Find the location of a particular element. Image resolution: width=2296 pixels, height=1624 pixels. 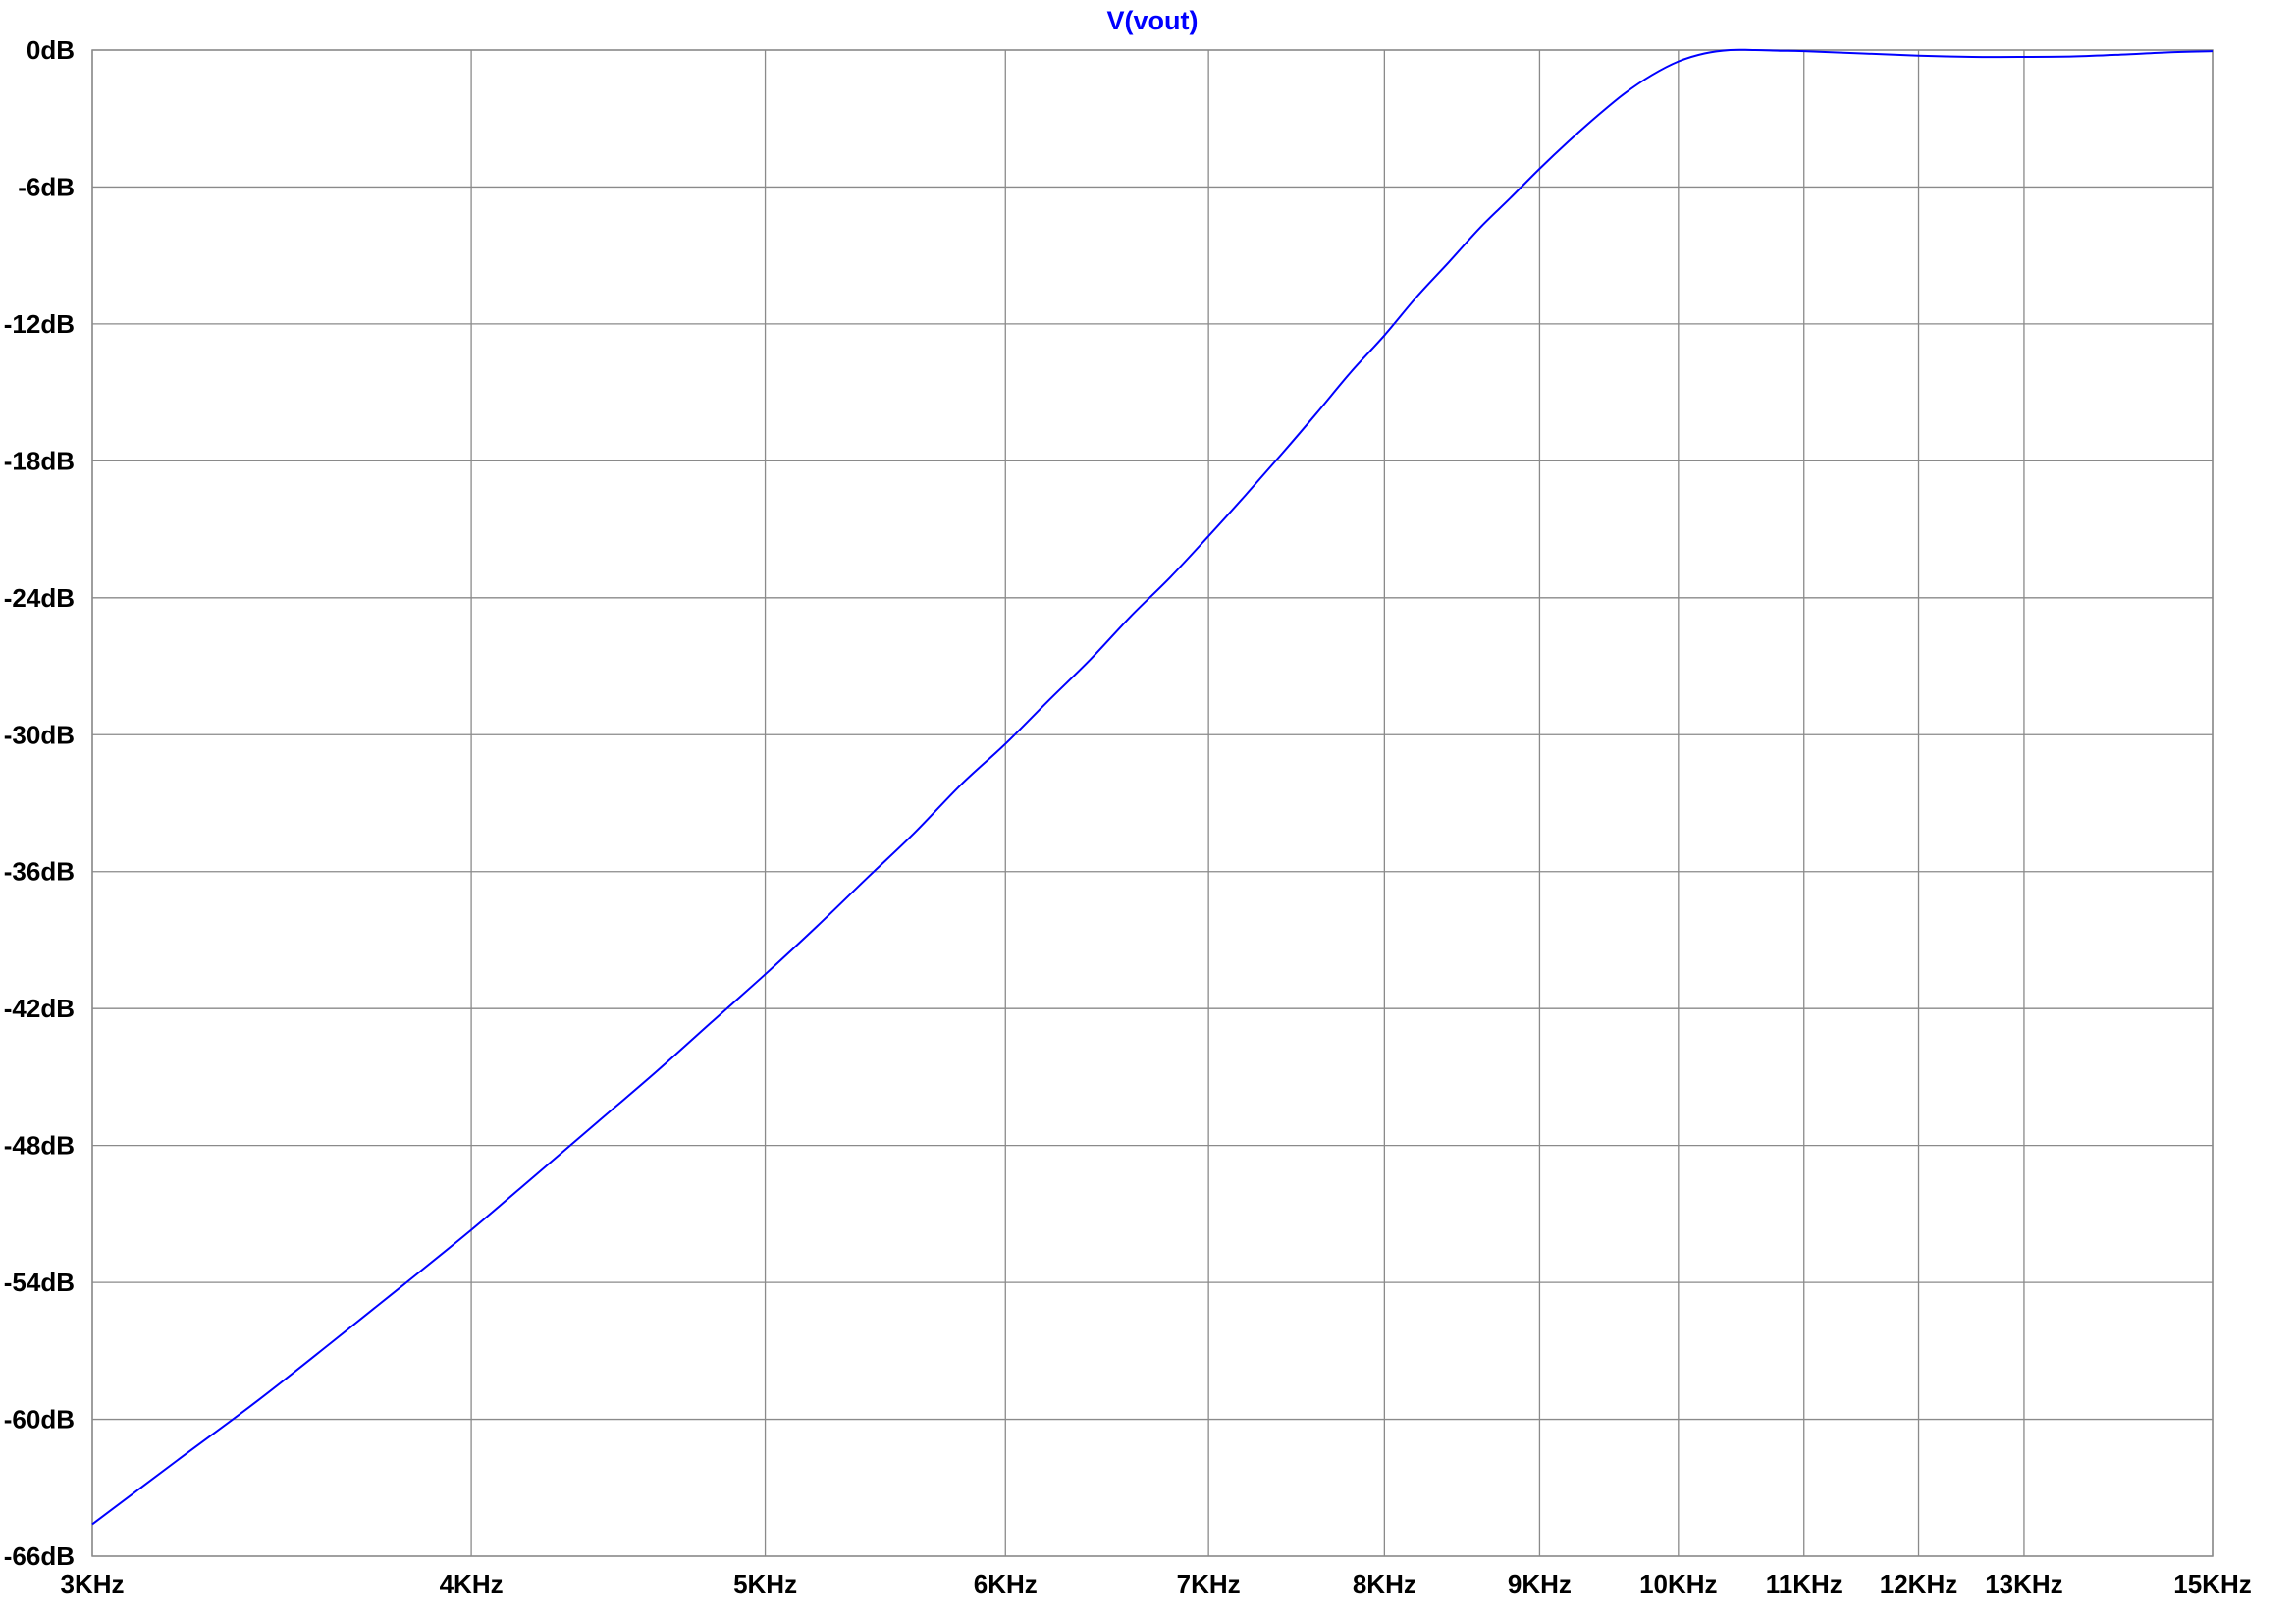

chart-title: V(vout) is located at coordinates (1153, 20).